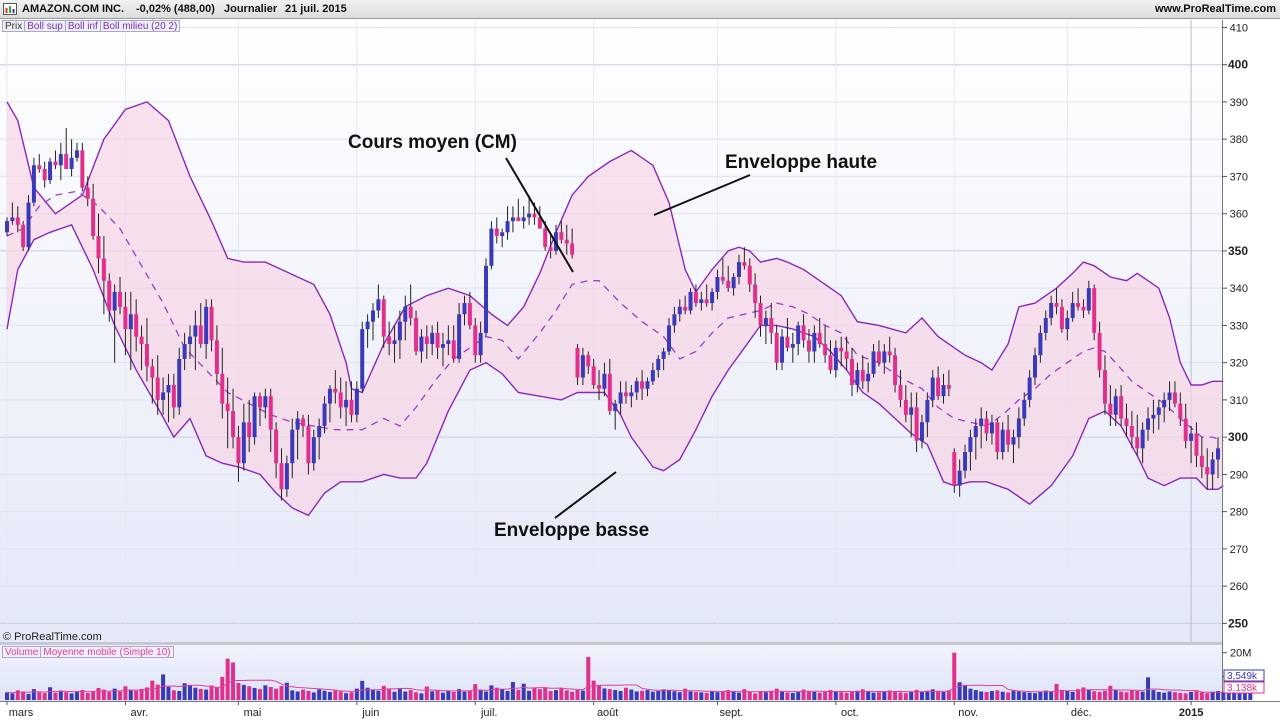 The height and width of the screenshot is (720, 1280). I want to click on date-tick-label: oct., so click(850, 713).